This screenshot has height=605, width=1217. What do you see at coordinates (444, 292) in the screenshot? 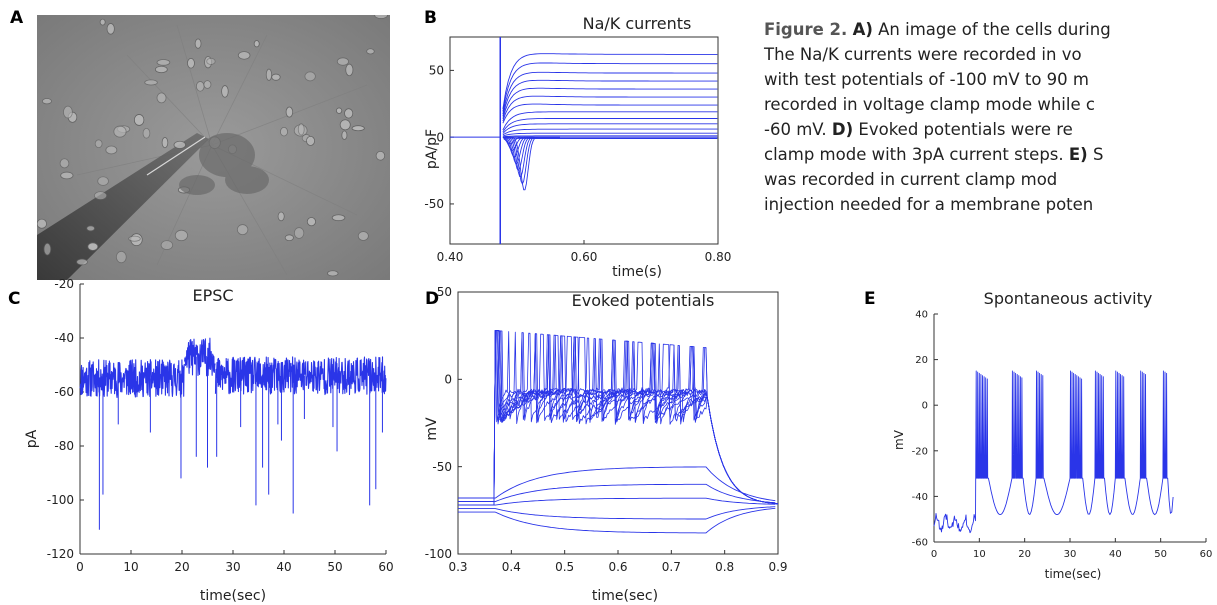
I see `y-tick-label: 50` at bounding box center [444, 292].